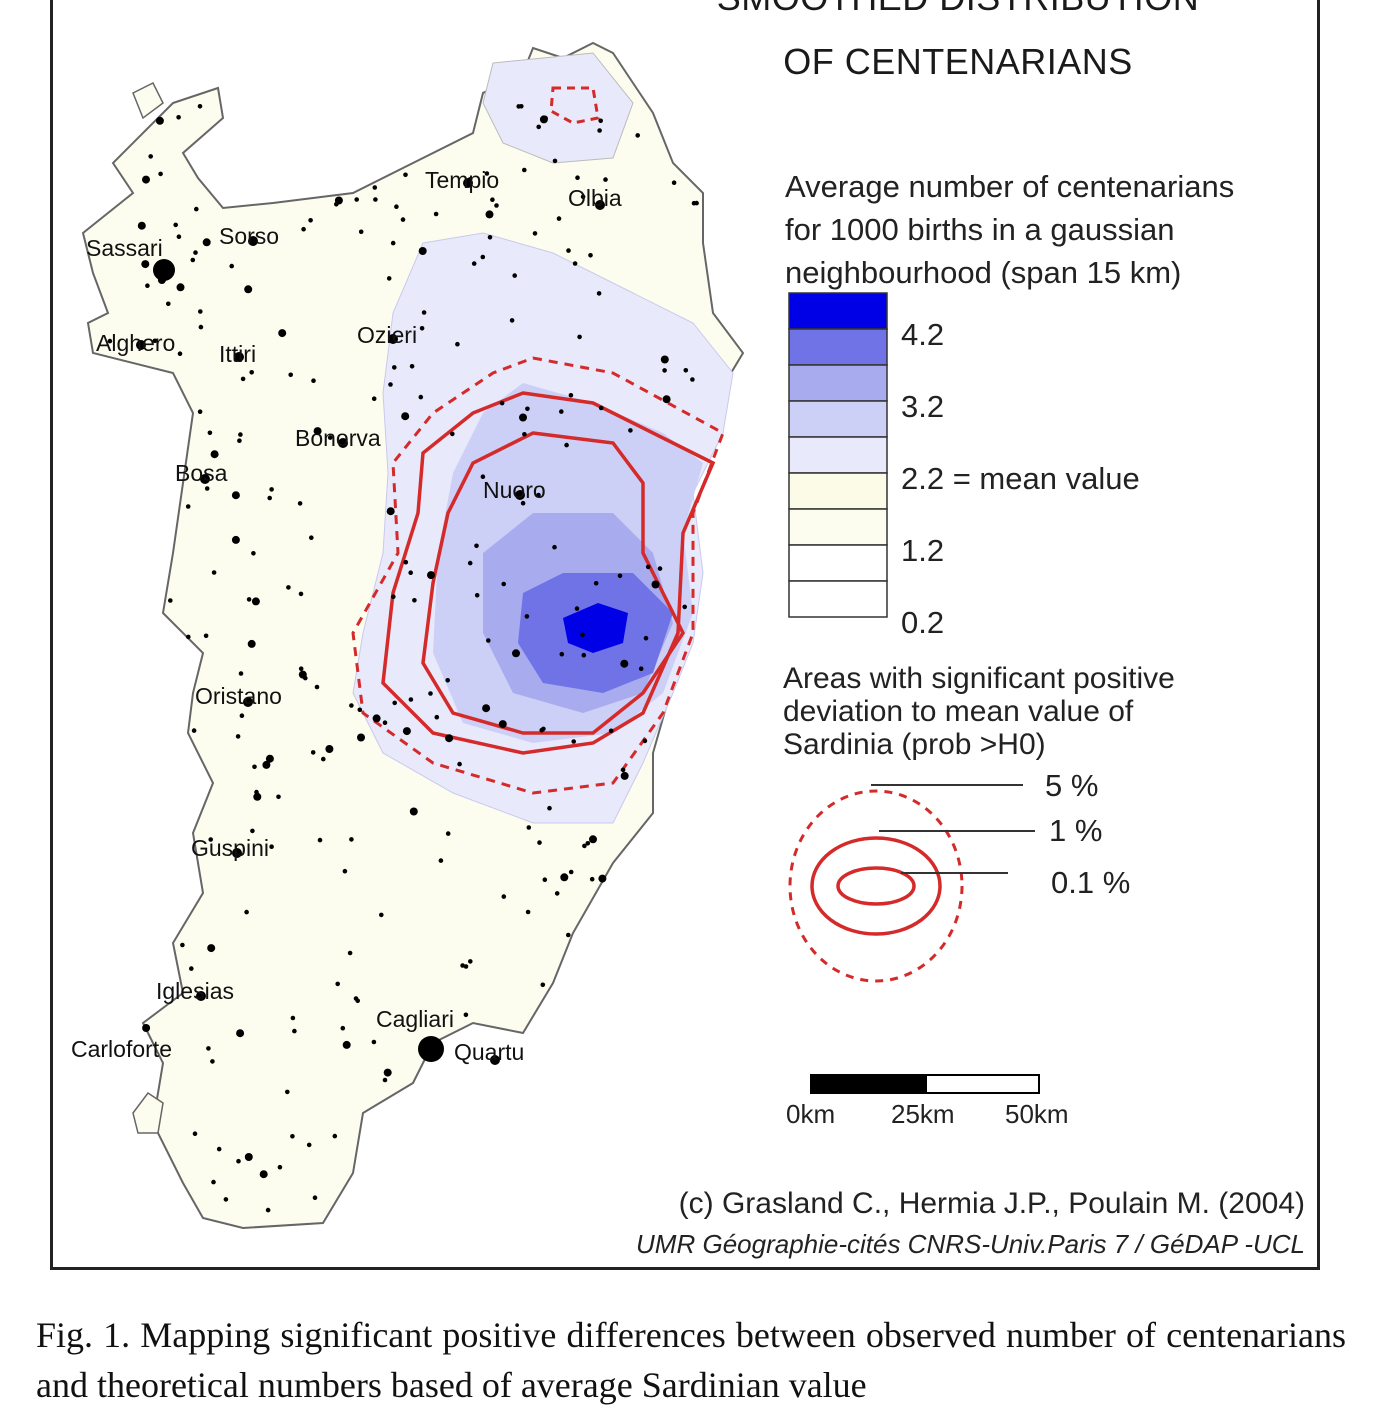 The height and width of the screenshot is (1410, 1400). What do you see at coordinates (876, 886) in the screenshot?
I see `legend-ellipse-0_1pct` at bounding box center [876, 886].